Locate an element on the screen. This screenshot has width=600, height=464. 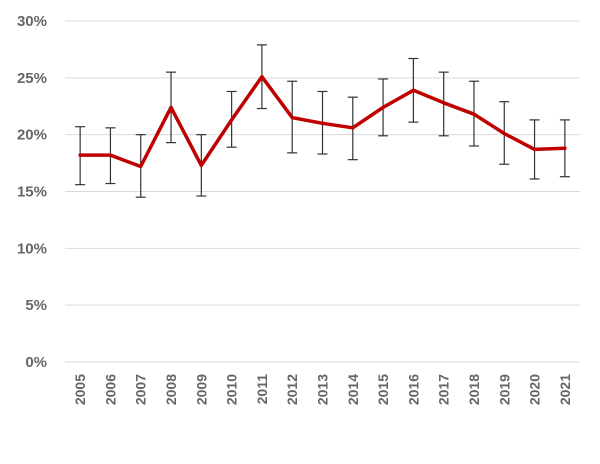
x-tick-label: 2009 is located at coordinates (201, 389).